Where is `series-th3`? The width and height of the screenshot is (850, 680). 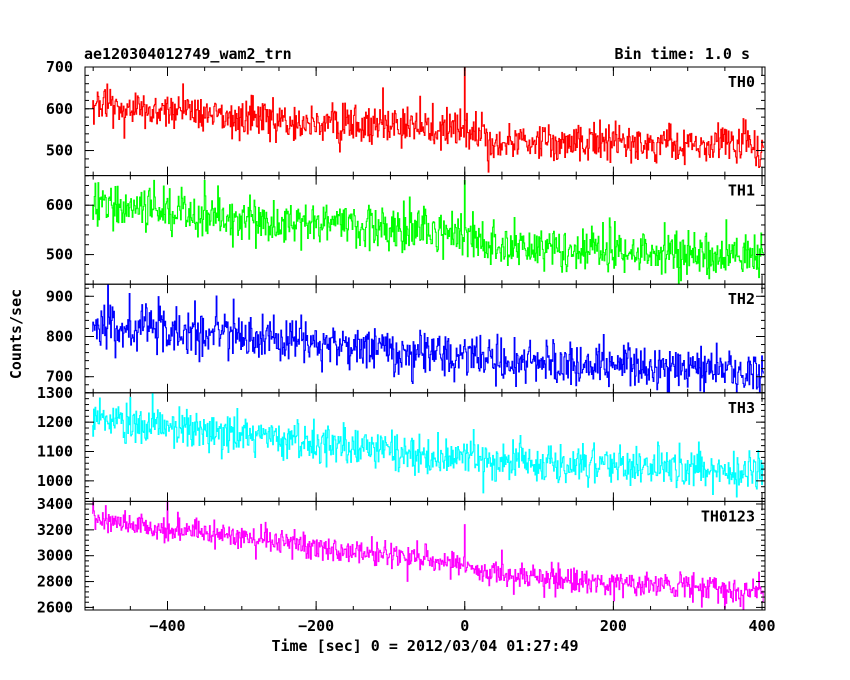
series-th3 is located at coordinates (428, 445).